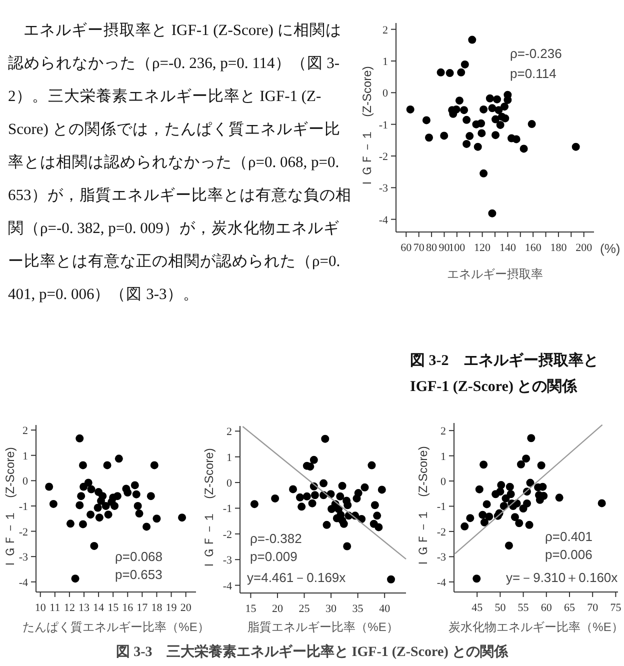 The image size is (624, 666). I want to click on annotation: p=0.006, so click(568, 554).